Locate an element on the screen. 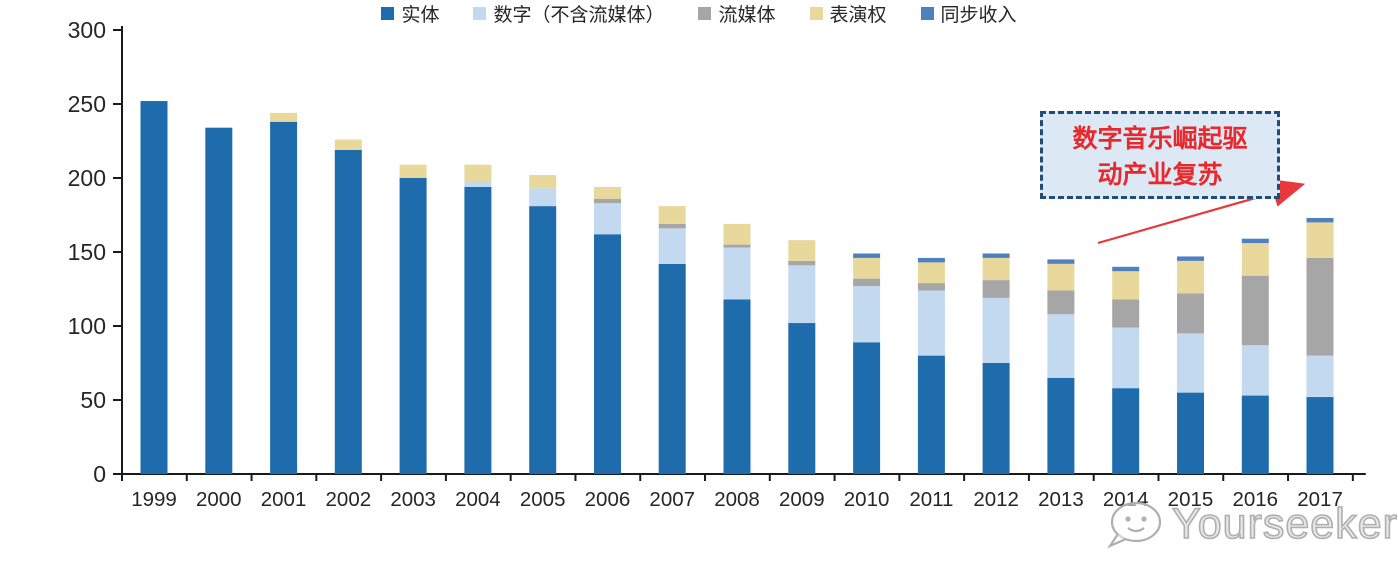  bar-segment-2013-s0 is located at coordinates (1061, 425).